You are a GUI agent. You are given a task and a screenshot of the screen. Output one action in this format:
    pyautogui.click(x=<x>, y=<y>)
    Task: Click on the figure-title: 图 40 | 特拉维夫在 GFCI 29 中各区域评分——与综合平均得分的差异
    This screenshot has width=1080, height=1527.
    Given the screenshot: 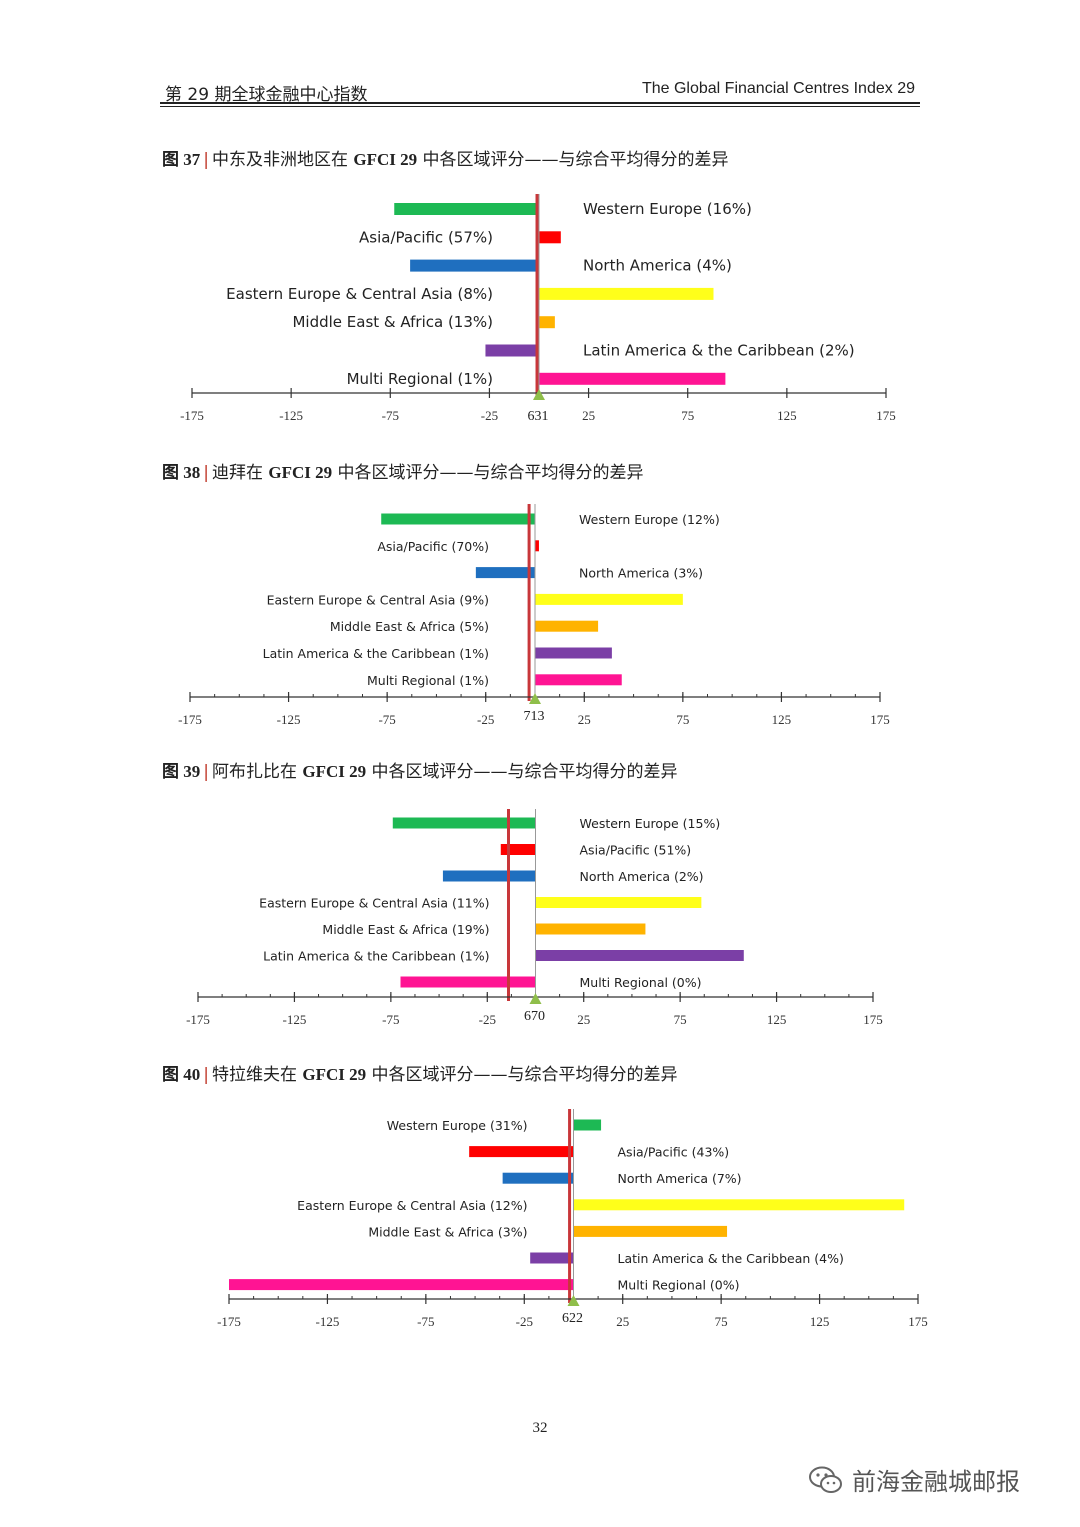 What is the action you would take?
    pyautogui.click(x=420, y=1072)
    